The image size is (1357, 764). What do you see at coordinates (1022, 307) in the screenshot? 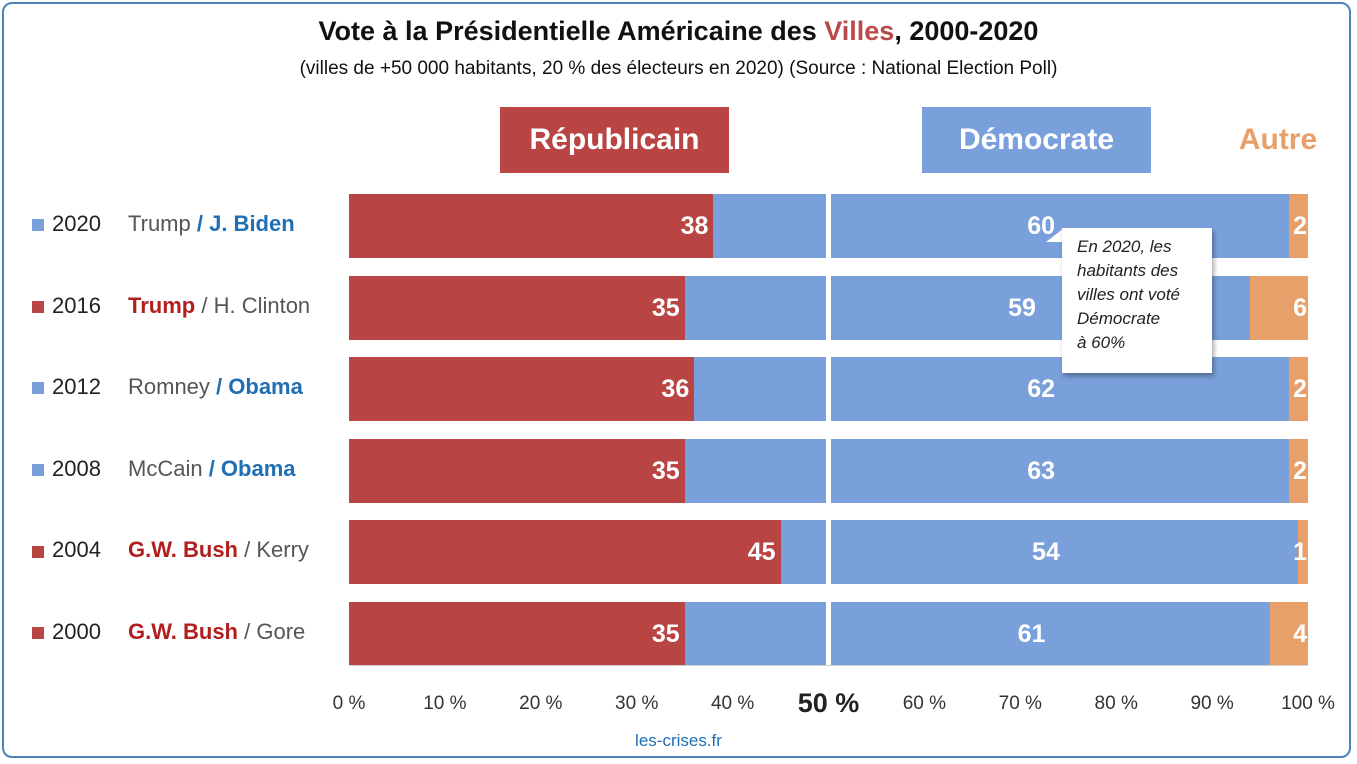
I see `value-label-dem: 59` at bounding box center [1022, 307].